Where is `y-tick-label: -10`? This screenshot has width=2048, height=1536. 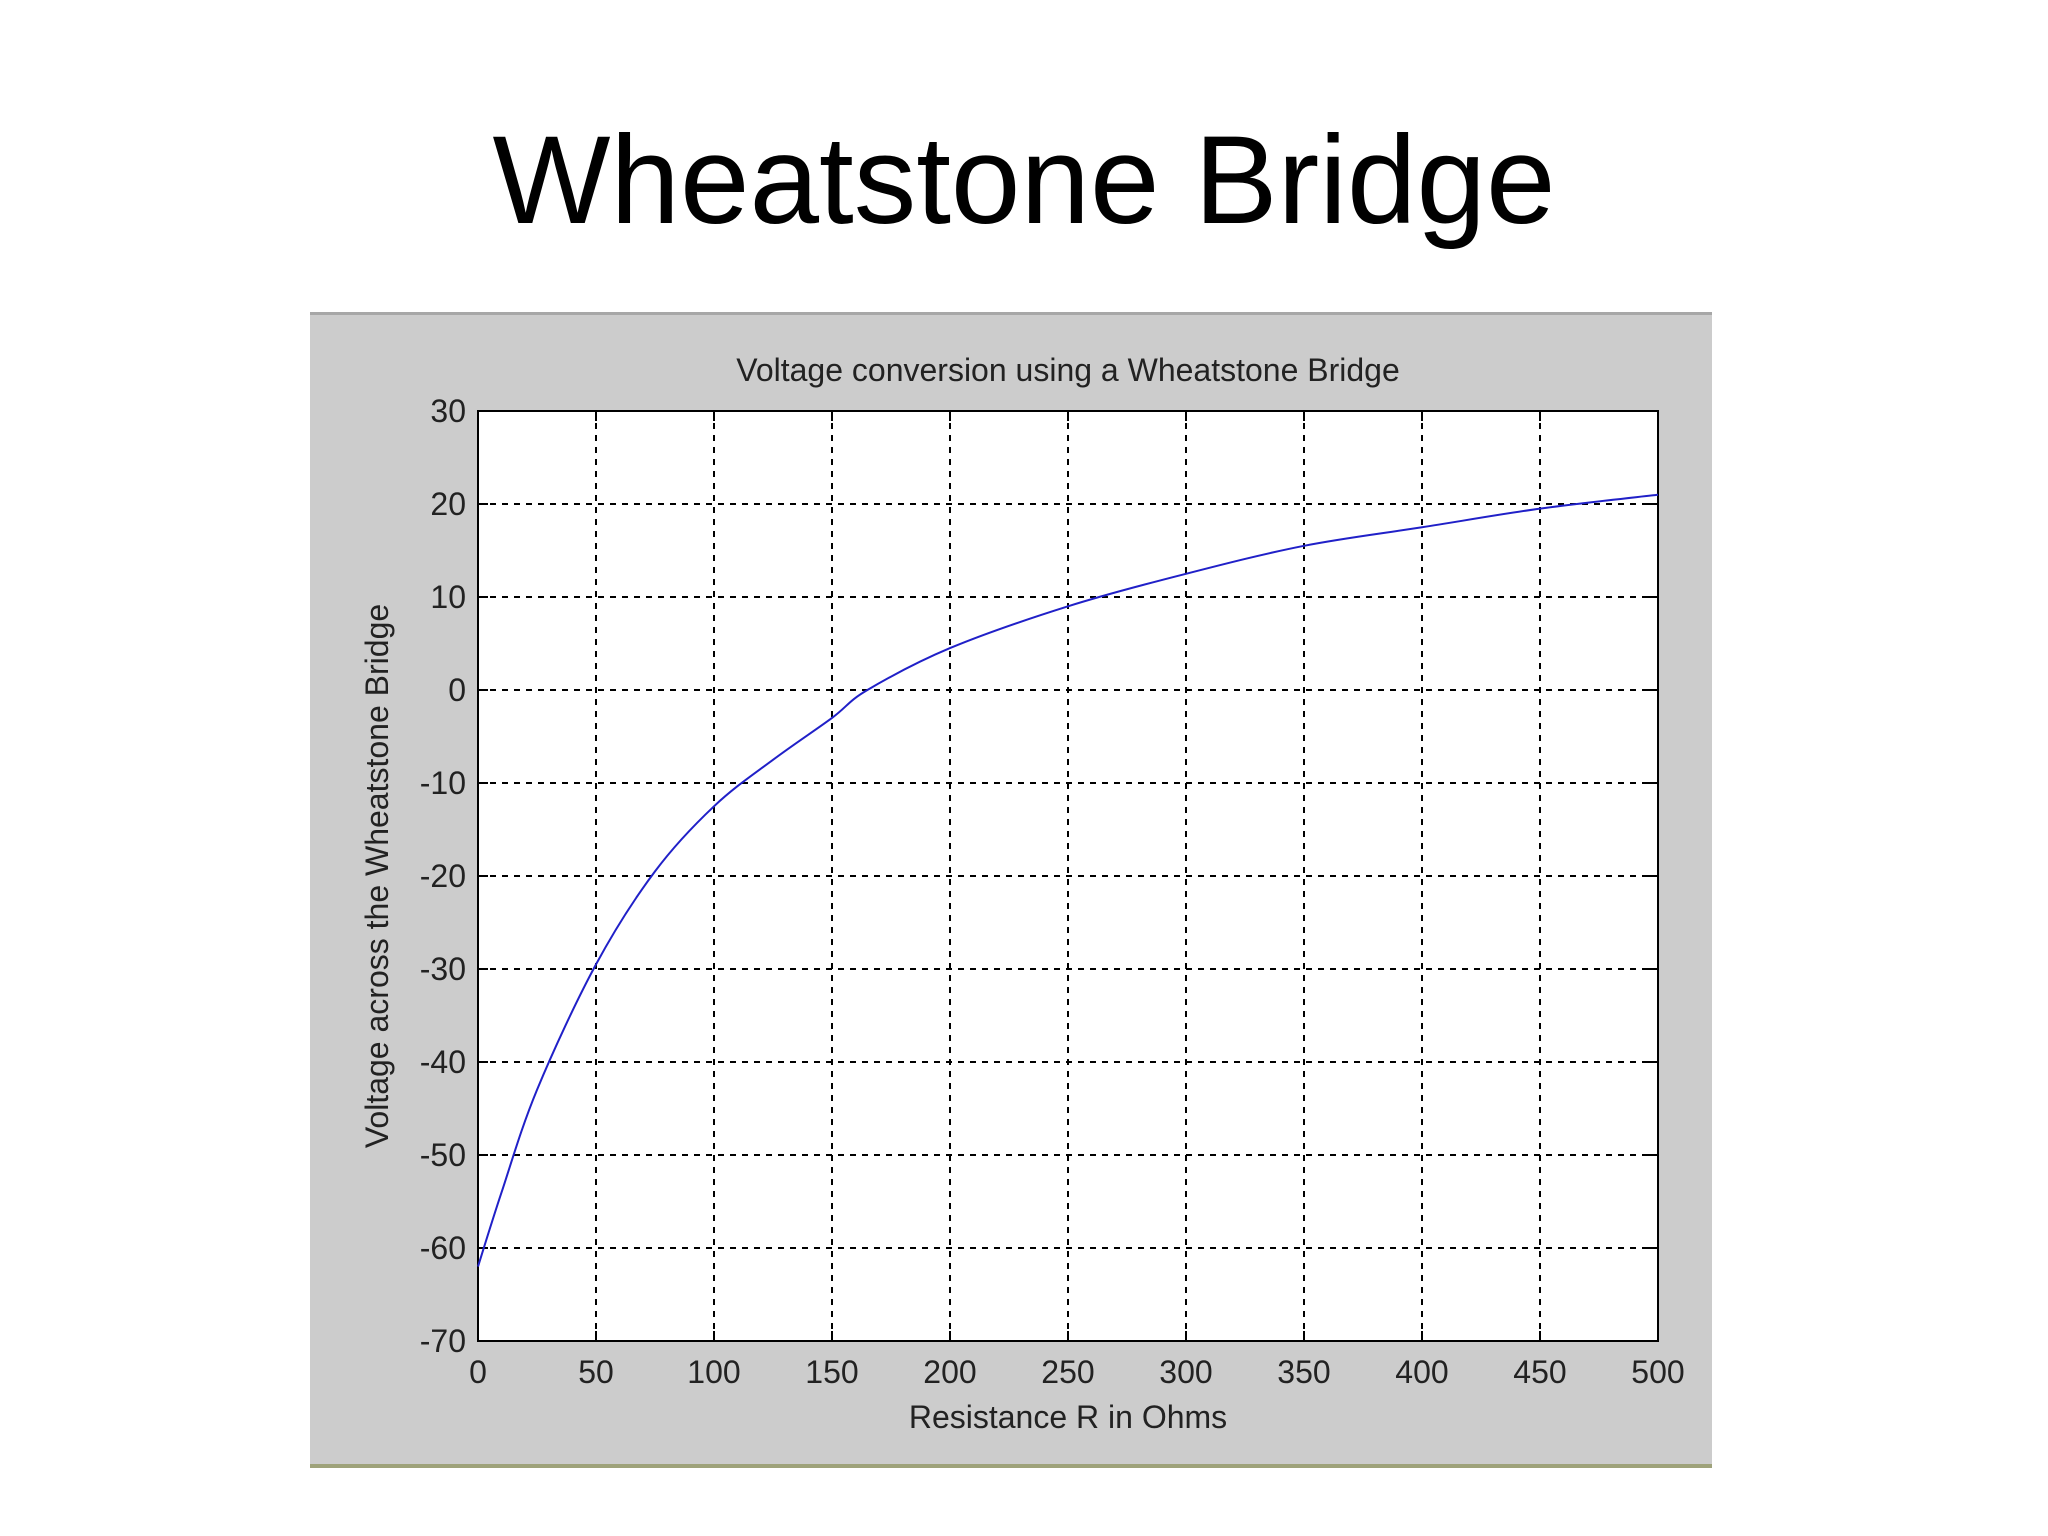
y-tick-label: -10 is located at coordinates (443, 783).